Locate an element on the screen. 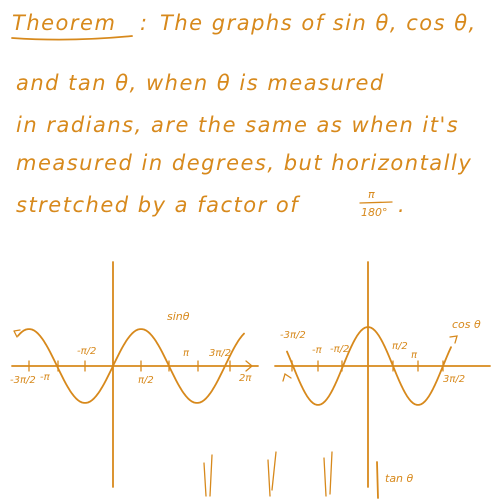 This screenshot has height=500, width=500. sin-tick-2pi: 2π is located at coordinates (245, 378).